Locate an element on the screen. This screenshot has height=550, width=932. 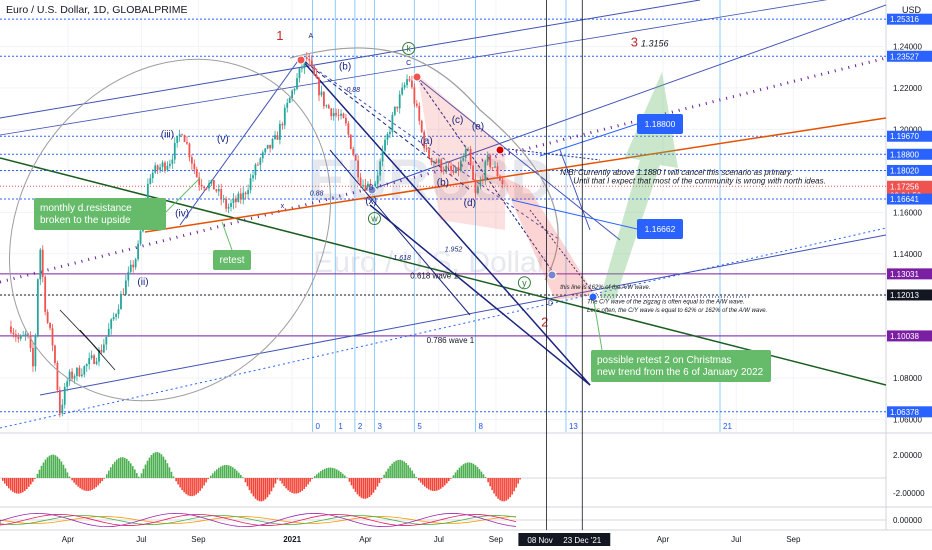
wave-label-19: 3 is located at coordinates (634, 41).